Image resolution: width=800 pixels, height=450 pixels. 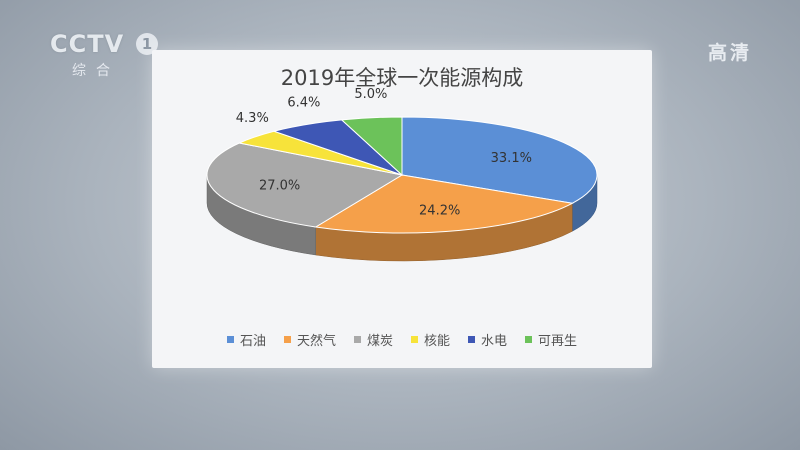 What do you see at coordinates (558, 341) in the screenshot?
I see `legend-label: 可再生` at bounding box center [558, 341].